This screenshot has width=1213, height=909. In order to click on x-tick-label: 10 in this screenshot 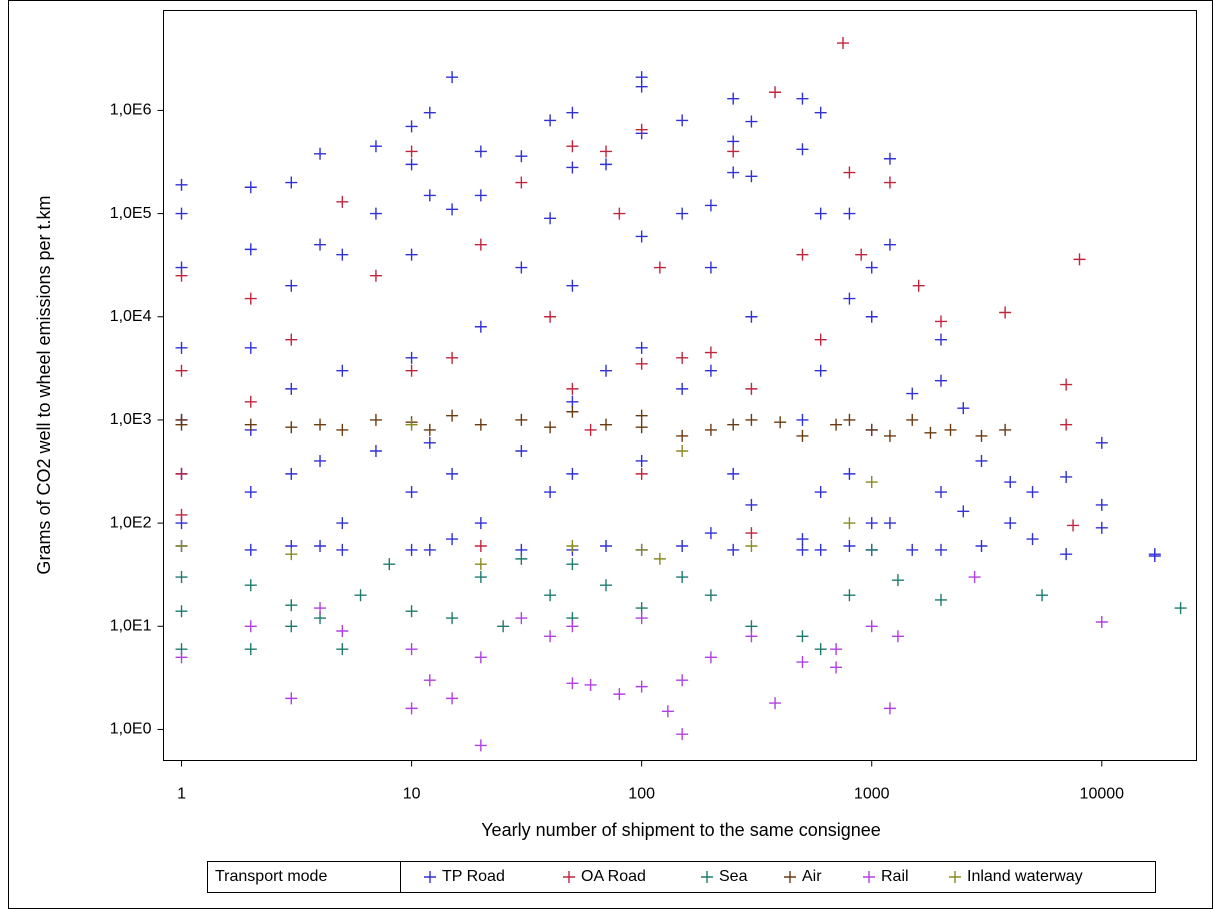, I will do `click(412, 794)`.